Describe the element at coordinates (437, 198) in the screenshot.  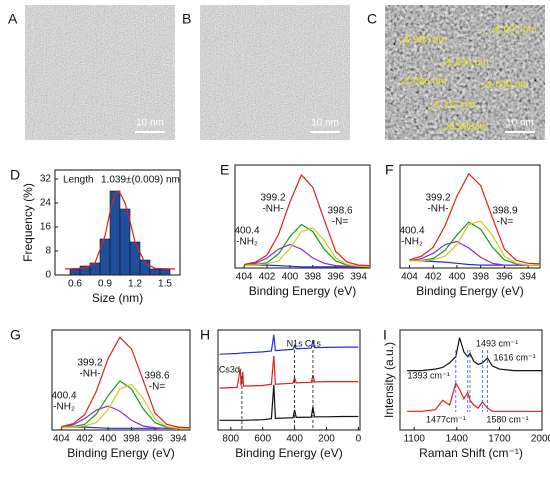
I see `peak-label: 399.2` at that location.